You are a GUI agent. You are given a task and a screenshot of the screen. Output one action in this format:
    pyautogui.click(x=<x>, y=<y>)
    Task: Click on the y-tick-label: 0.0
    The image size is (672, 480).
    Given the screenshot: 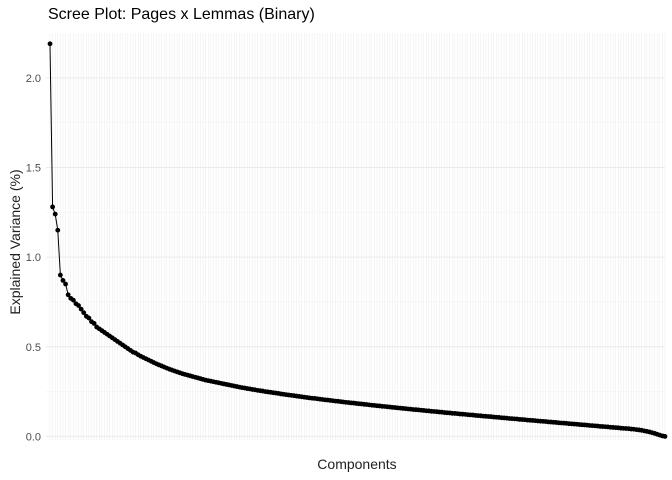 What is the action you would take?
    pyautogui.click(x=33, y=437)
    